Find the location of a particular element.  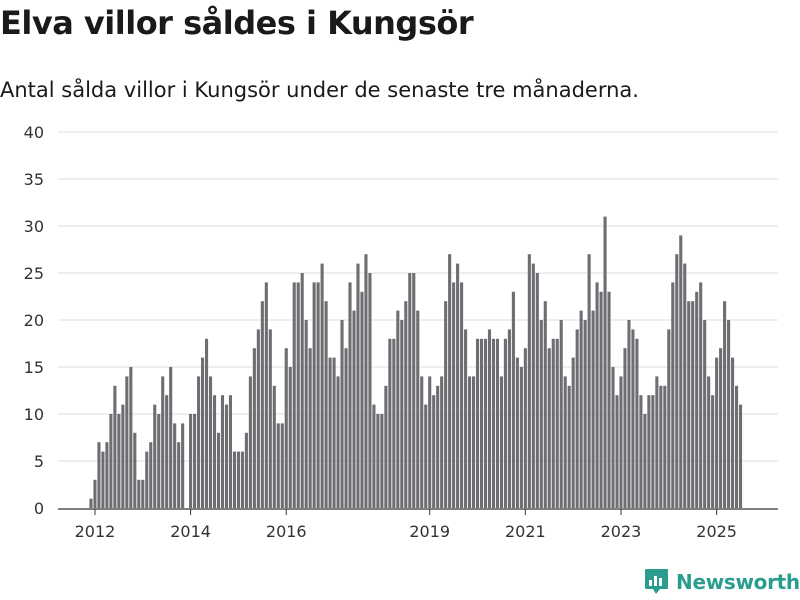

y-axis-labels: 0 5 10 15 20 25 30 35 40 is located at coordinates (34, 320).